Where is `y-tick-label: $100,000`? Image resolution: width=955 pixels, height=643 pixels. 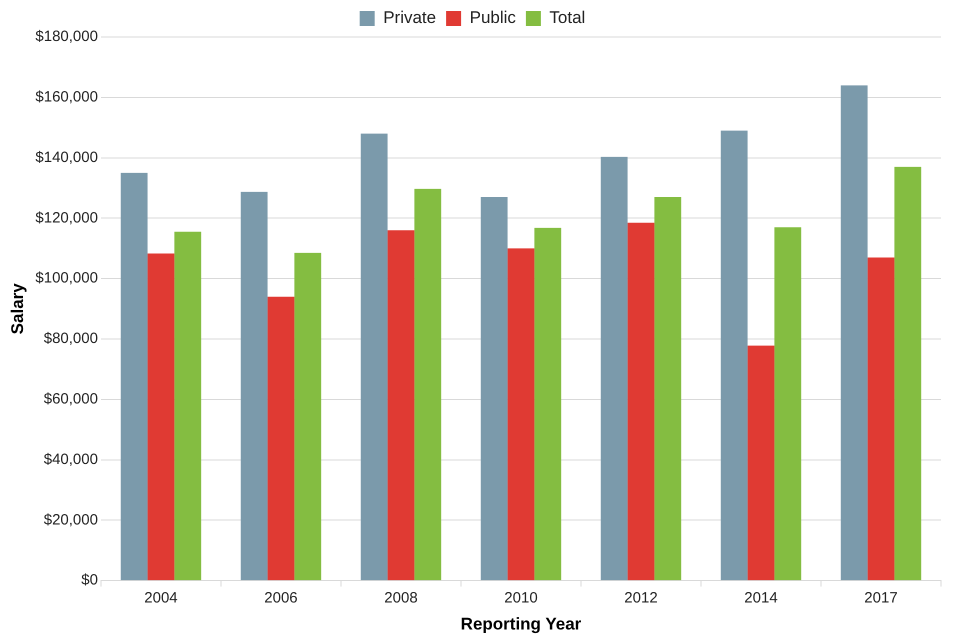 y-tick-label: $100,000 is located at coordinates (66, 278).